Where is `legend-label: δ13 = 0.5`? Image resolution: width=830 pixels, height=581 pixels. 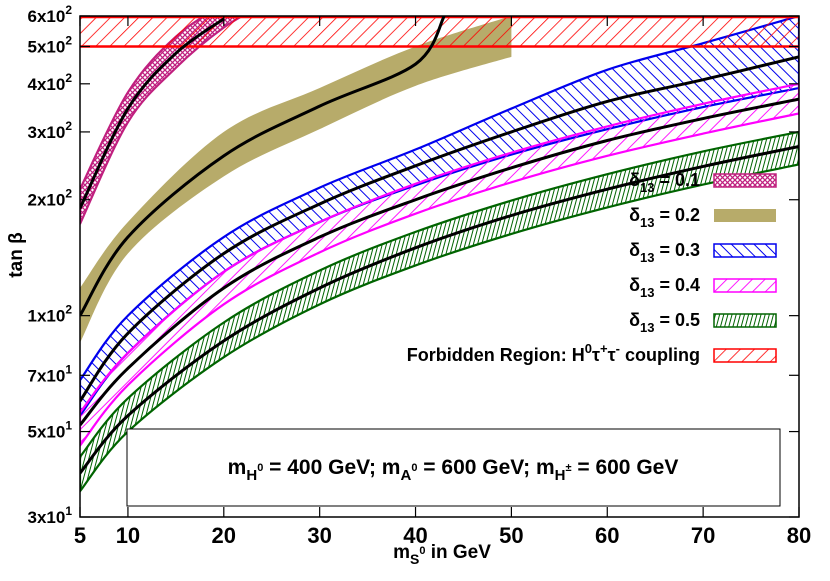 legend-label: δ13 = 0.5 is located at coordinates (664, 322).